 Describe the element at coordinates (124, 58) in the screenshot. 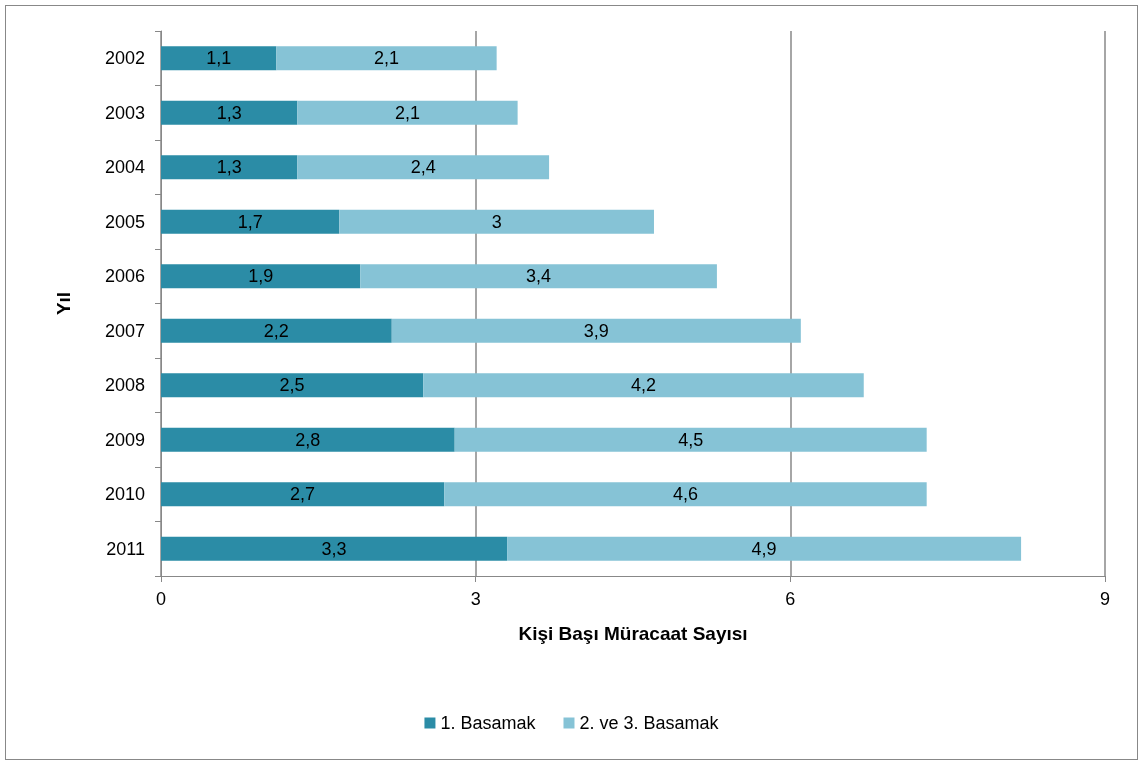

I see `y-tick-label: 2002` at that location.